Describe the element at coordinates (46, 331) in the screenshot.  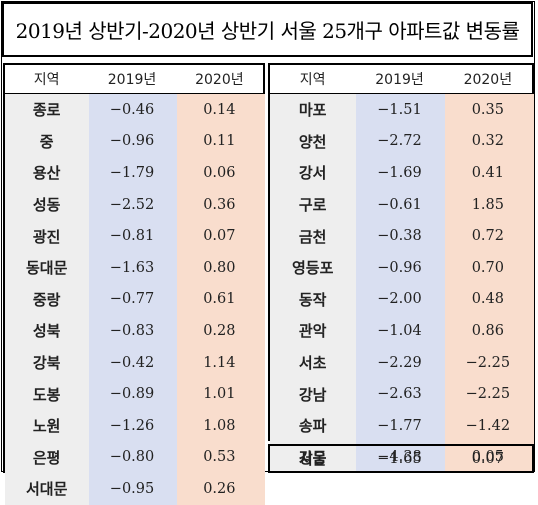
I see `row-region: 성북` at that location.